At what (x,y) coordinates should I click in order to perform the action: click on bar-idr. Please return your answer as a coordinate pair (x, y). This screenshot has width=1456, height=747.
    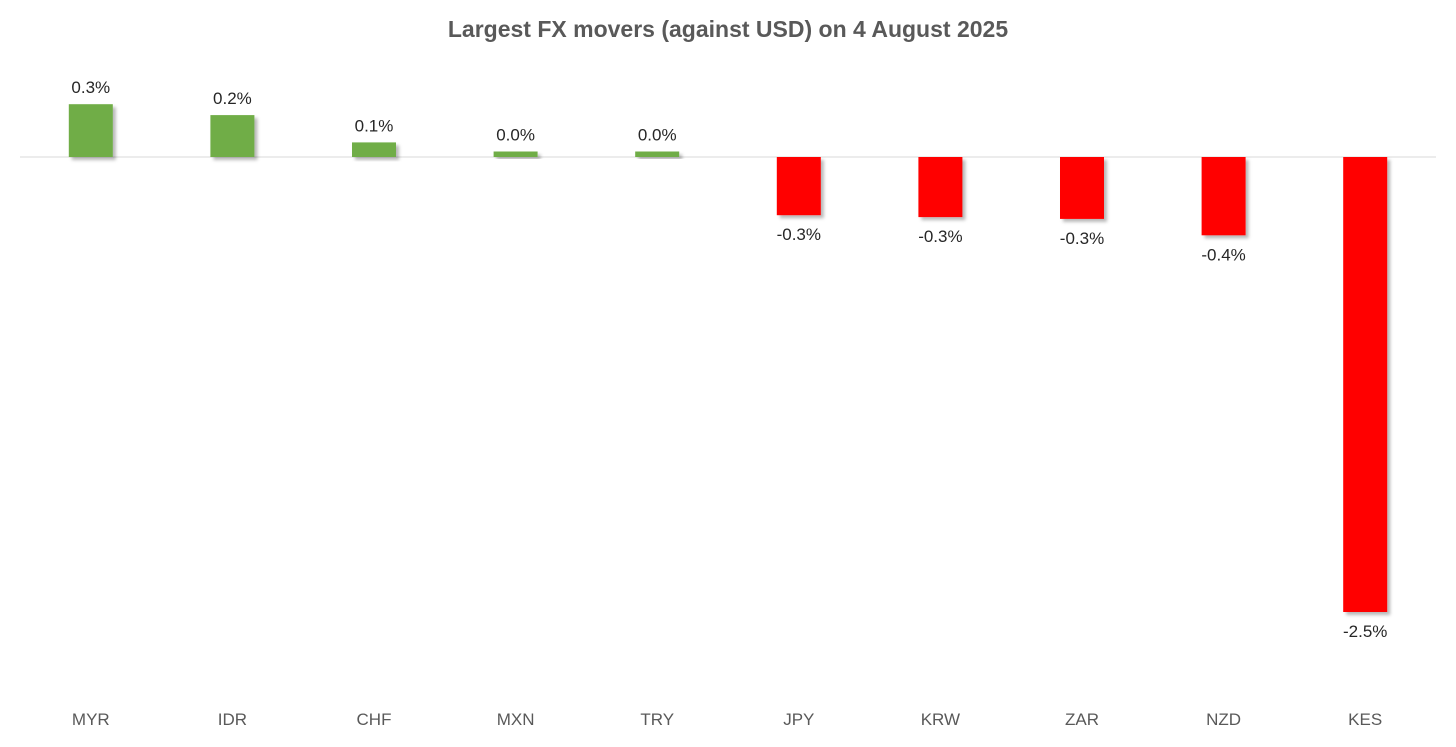
    Looking at the image, I should click on (232, 136).